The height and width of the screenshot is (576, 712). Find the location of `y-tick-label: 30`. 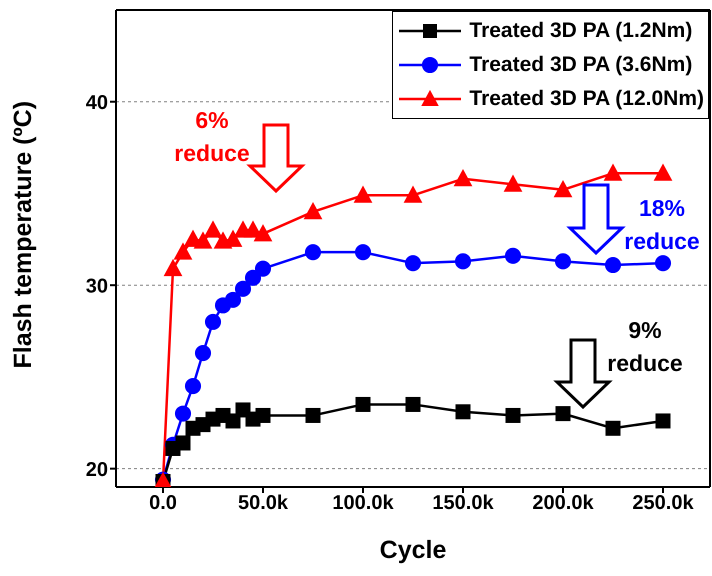

y-tick-label: 30 is located at coordinates (97, 286).